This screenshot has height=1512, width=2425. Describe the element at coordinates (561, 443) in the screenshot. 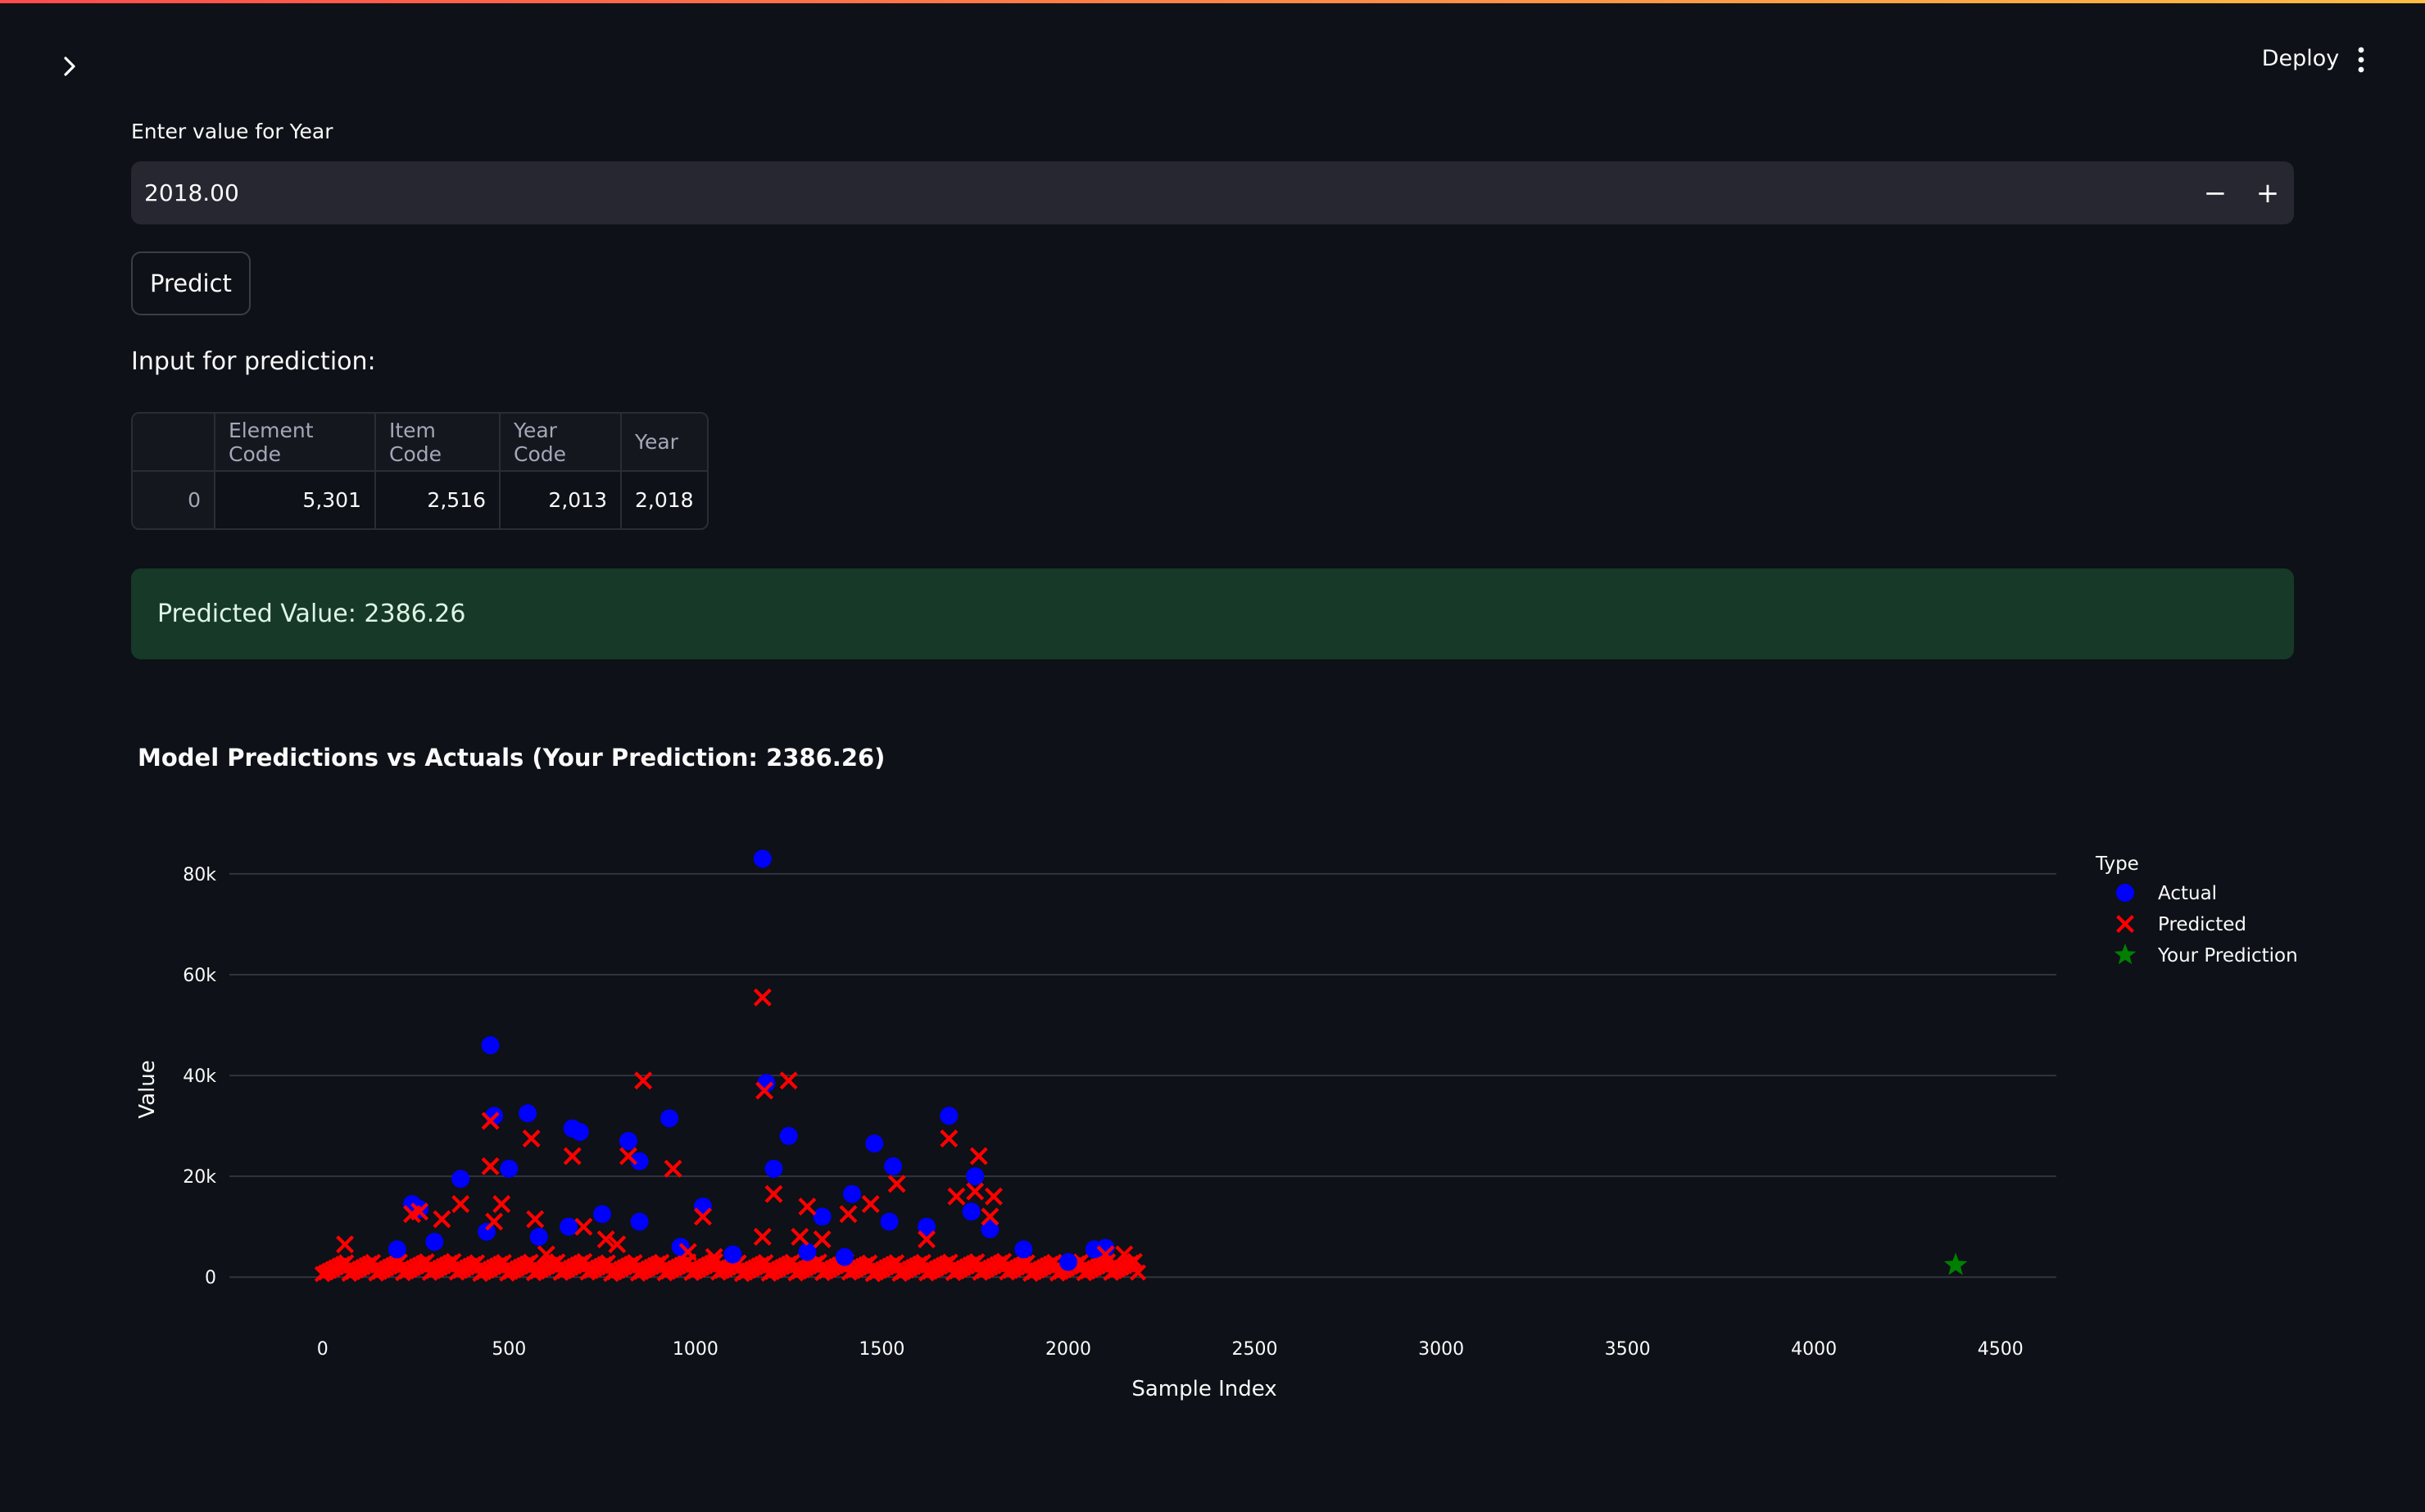

I see `column-header-year-code: Year Code` at that location.